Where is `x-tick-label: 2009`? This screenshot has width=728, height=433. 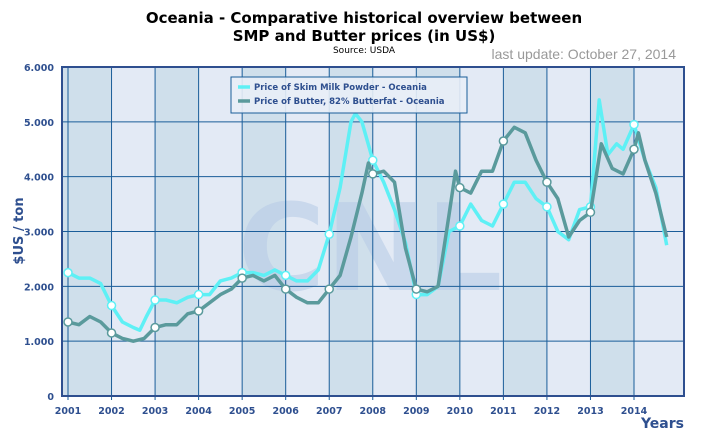 x-tick-label: 2009 is located at coordinates (416, 411).